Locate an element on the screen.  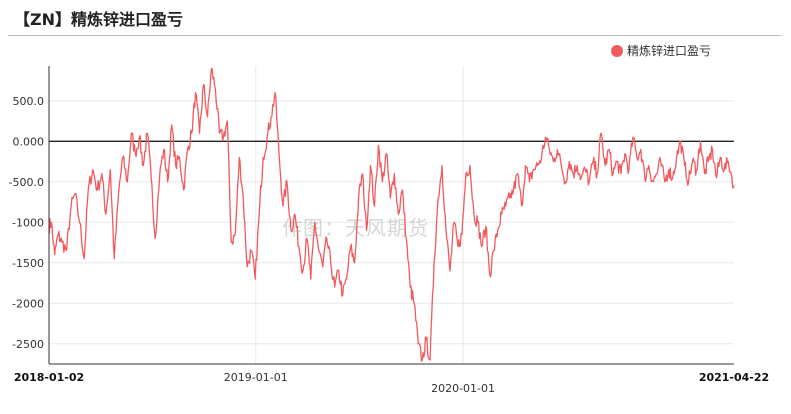
y-tick-label: -500.0 is located at coordinates (26, 182).